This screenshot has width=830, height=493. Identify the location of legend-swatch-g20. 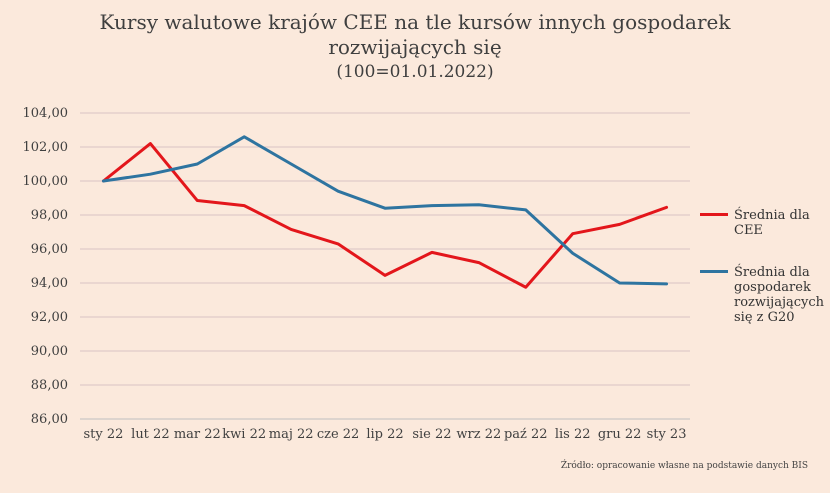
(714, 271).